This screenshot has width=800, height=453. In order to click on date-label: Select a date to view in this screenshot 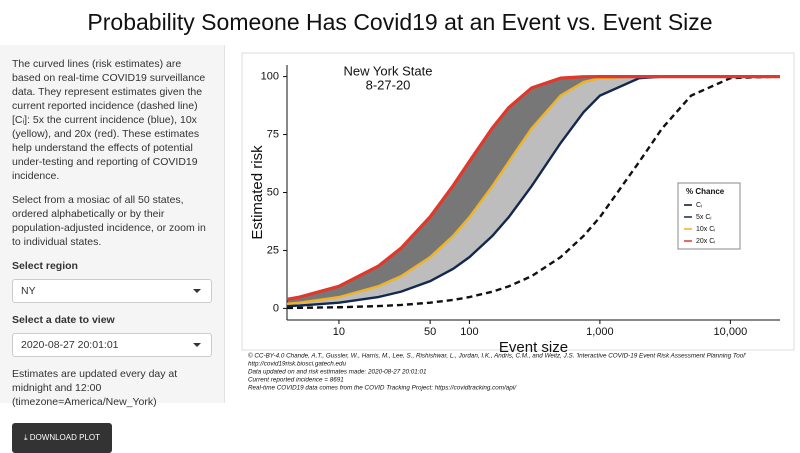, I will do `click(63, 320)`.